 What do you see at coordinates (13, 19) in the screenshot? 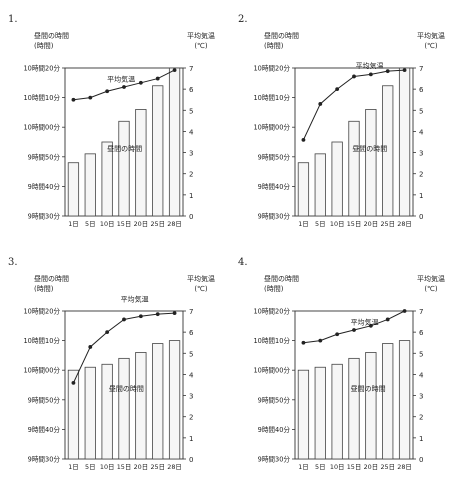
I see `chart-number: 1.` at bounding box center [13, 19].